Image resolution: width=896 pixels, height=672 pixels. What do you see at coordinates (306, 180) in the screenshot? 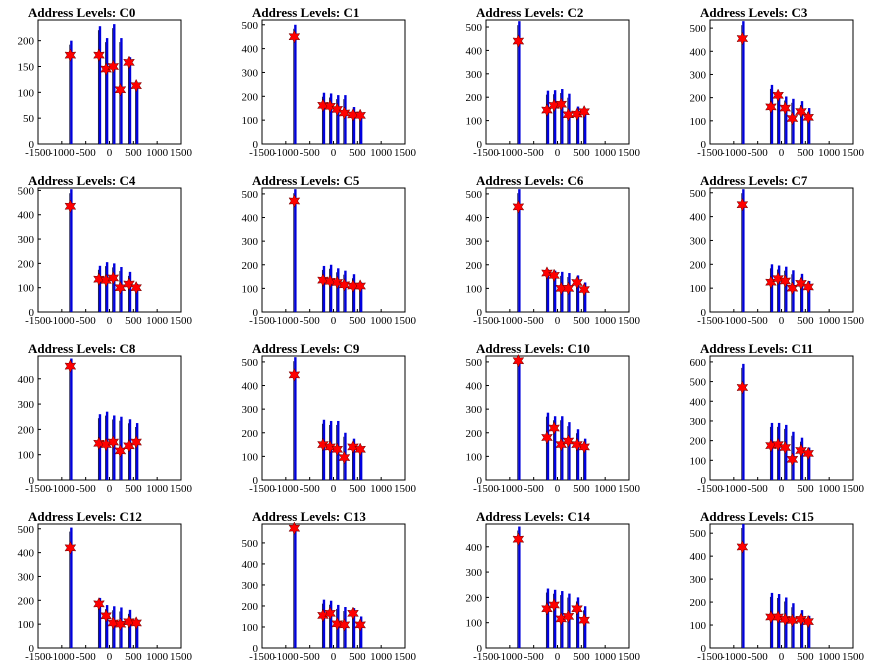
I see `chart-title: Address Levels: C5` at bounding box center [306, 180].